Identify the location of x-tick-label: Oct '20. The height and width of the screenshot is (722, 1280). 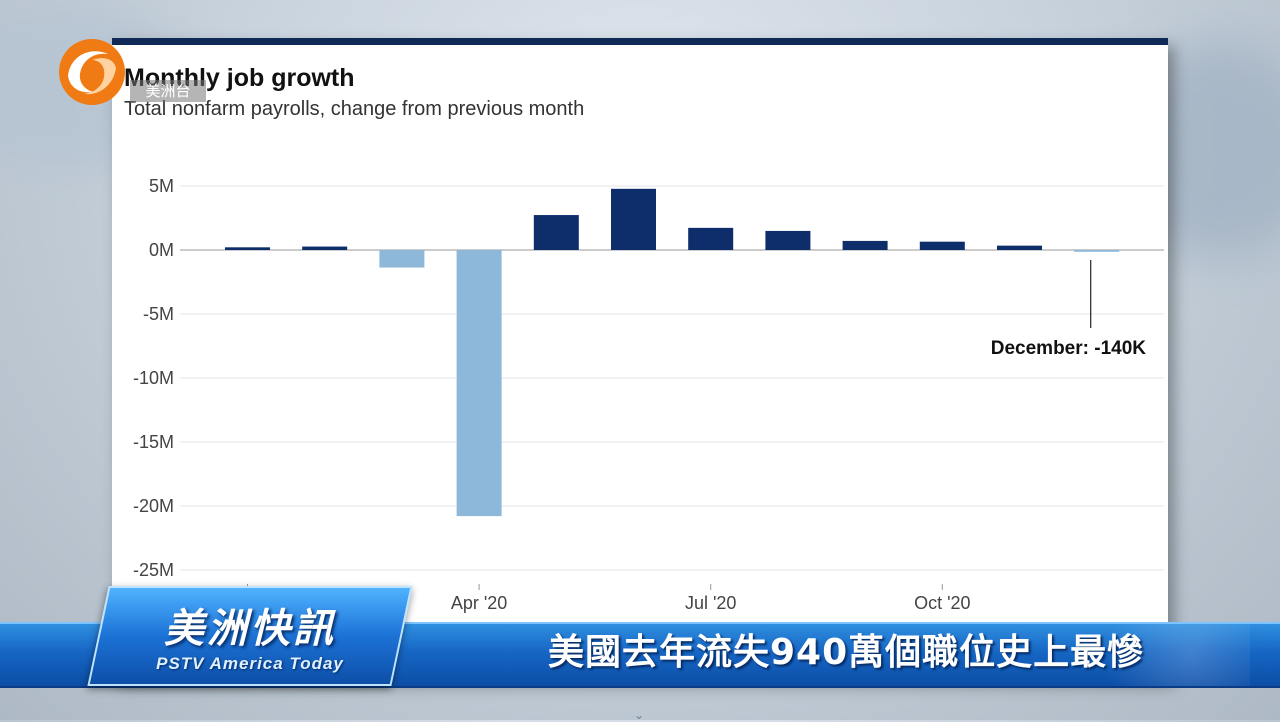
(942, 603).